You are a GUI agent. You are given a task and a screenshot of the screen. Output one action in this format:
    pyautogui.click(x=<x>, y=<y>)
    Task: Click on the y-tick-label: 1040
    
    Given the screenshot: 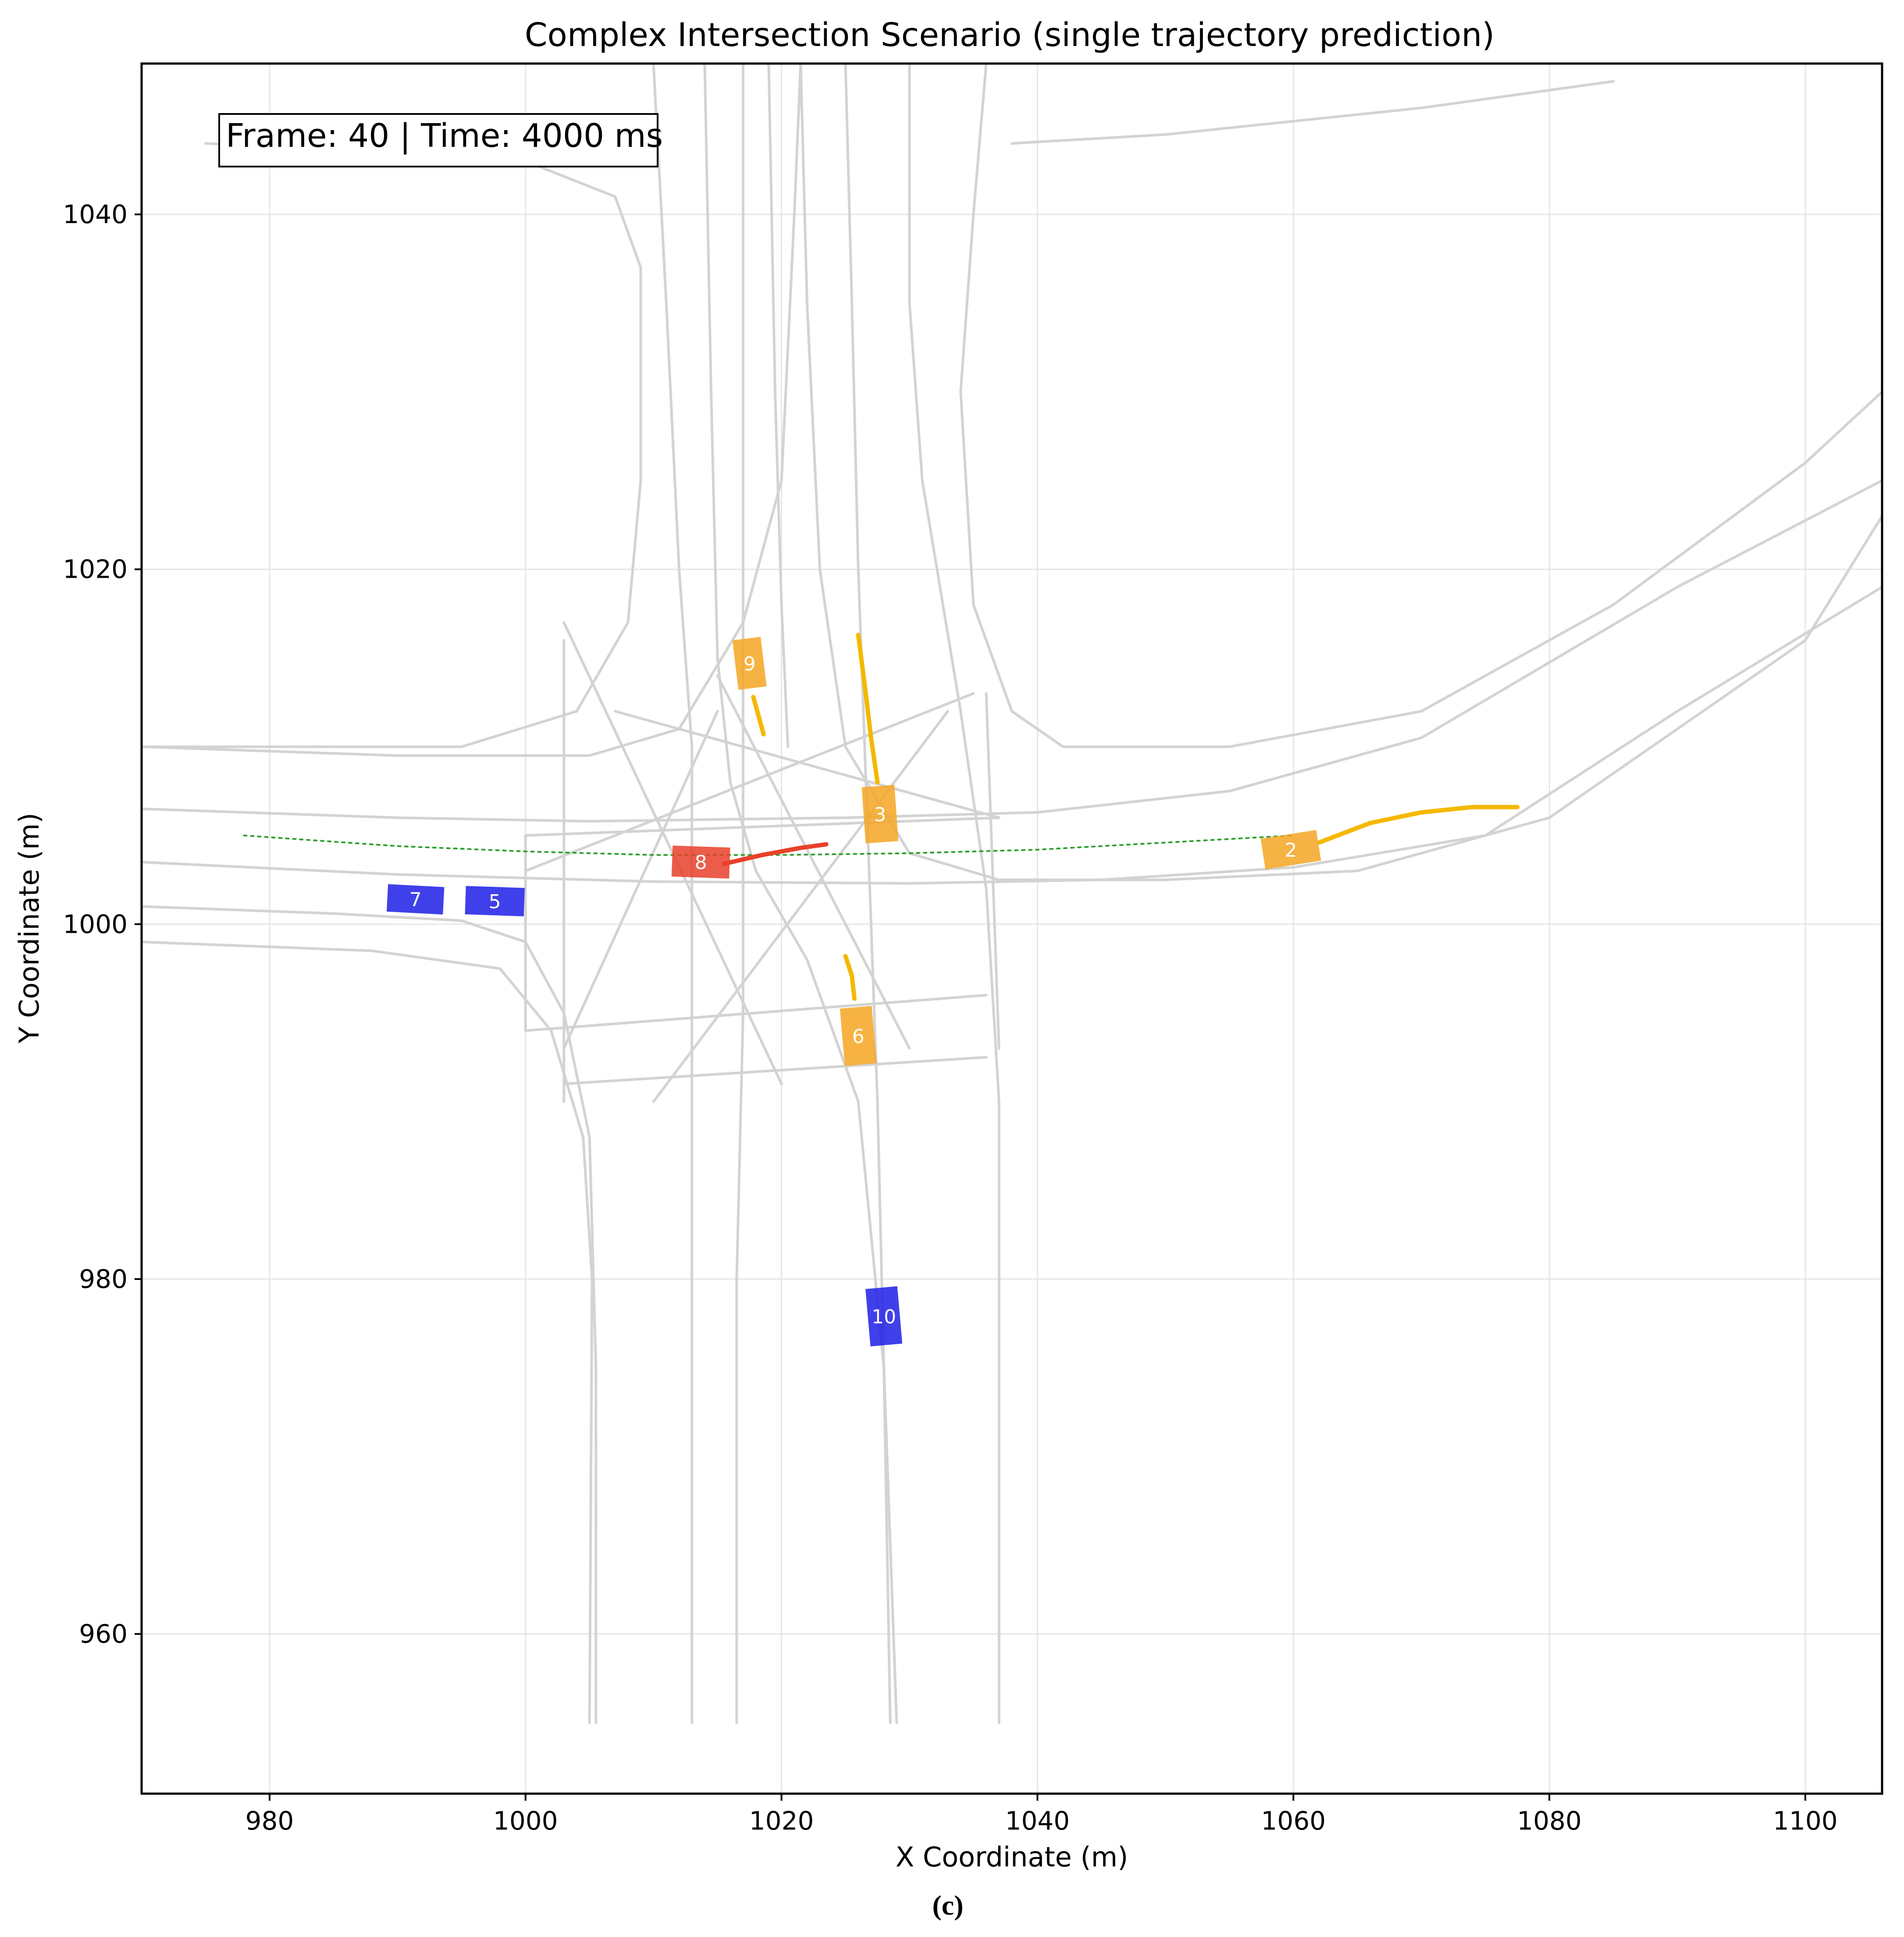 What is the action you would take?
    pyautogui.click(x=95, y=214)
    